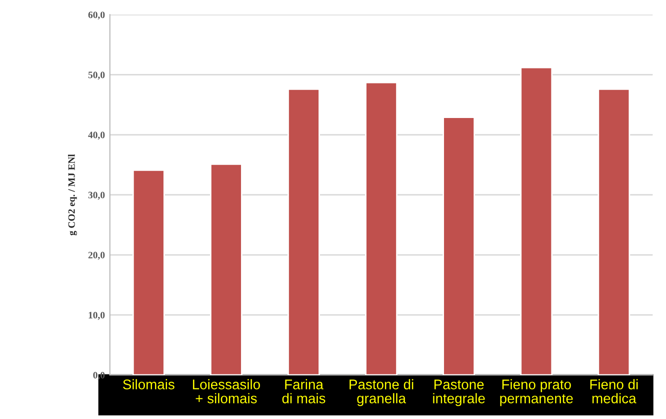 The image size is (666, 419). Describe the element at coordinates (148, 384) in the screenshot. I see `x-tick-label: Silomais` at that location.